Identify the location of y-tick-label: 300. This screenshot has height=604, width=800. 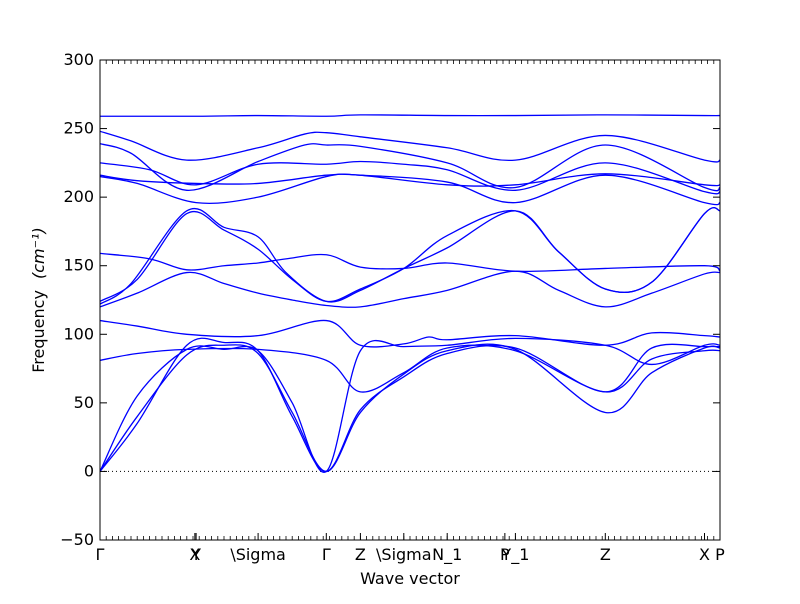
(78, 59).